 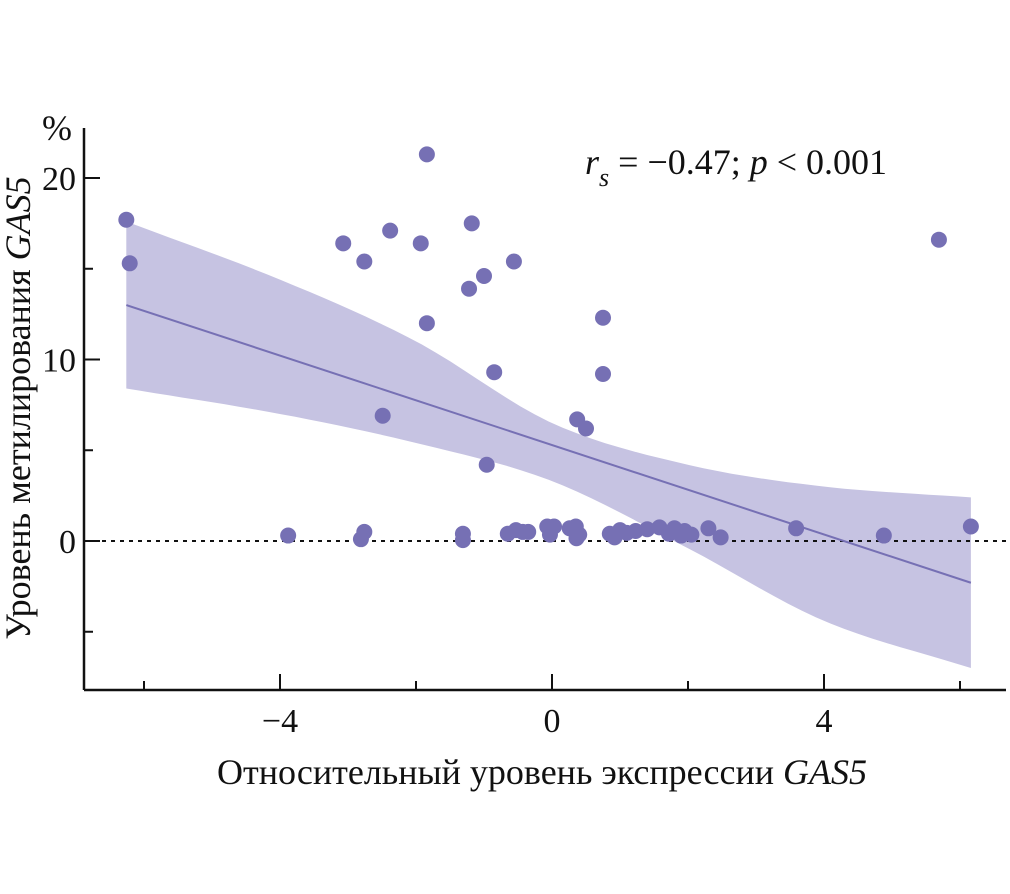 What do you see at coordinates (679, 162) in the screenshot?
I see `stat-value: = −0.47;` at bounding box center [679, 162].